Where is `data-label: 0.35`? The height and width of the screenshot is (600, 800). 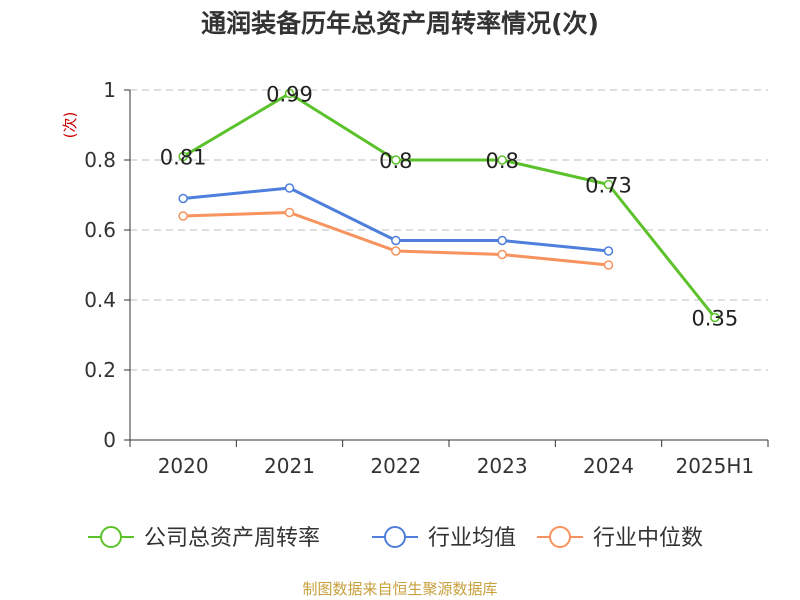
data-label: 0.35 is located at coordinates (714, 319).